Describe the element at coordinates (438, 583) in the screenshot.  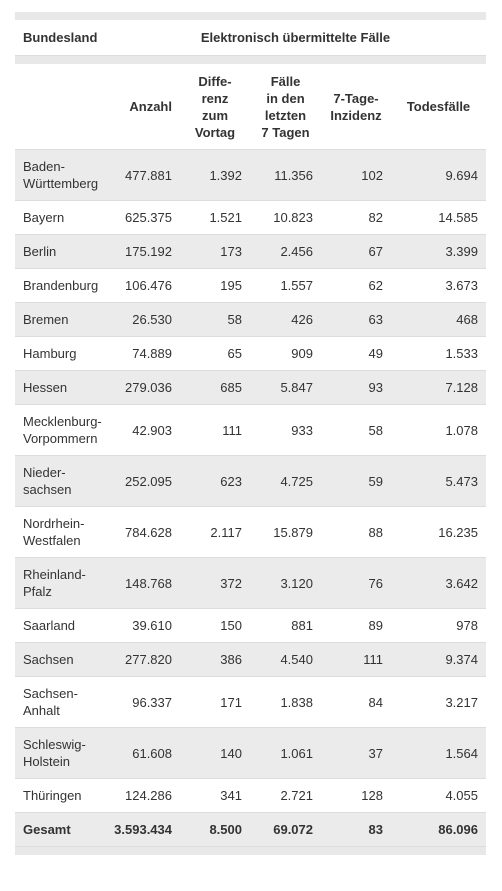
I see `value-cell: 3.642` at that location.